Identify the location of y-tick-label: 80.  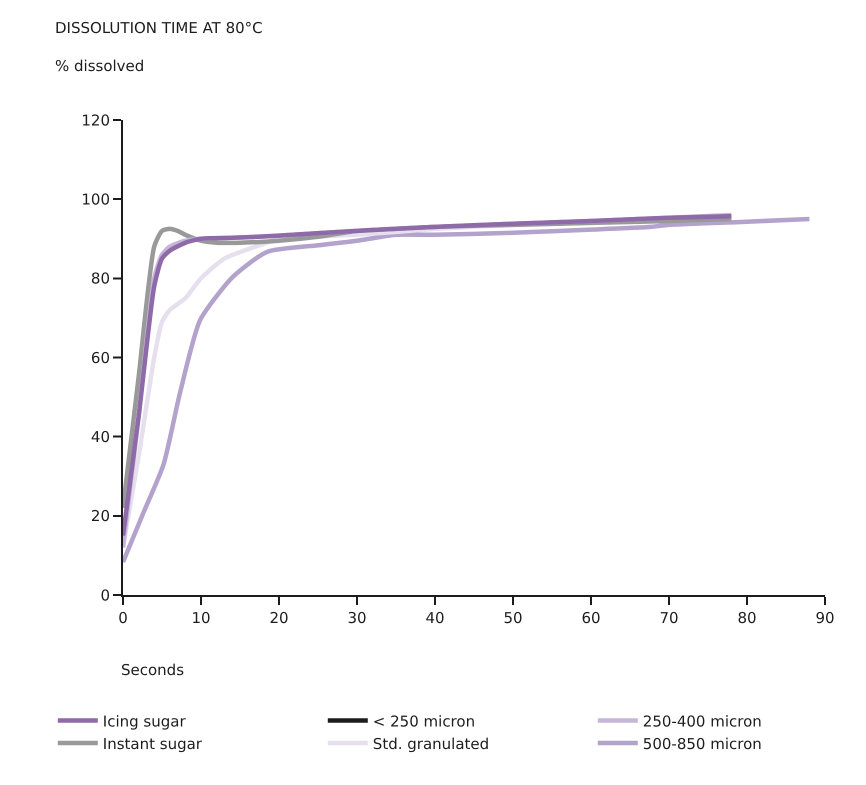
(100, 279).